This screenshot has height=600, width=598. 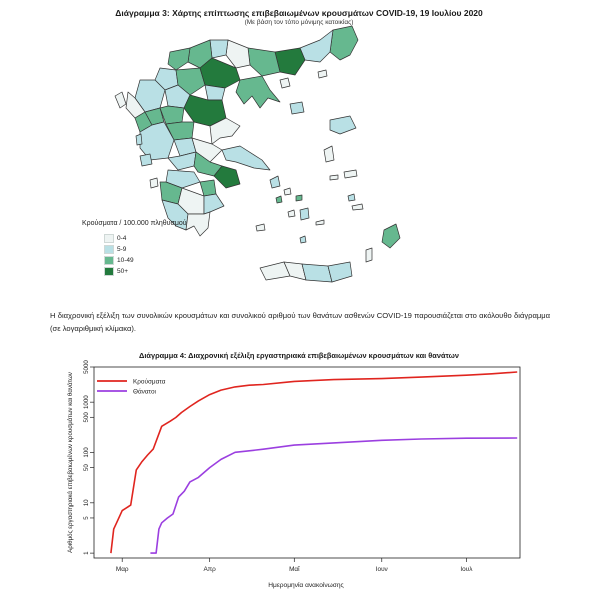 What do you see at coordinates (291, 213) in the screenshot?
I see `region-paros` at bounding box center [291, 213].